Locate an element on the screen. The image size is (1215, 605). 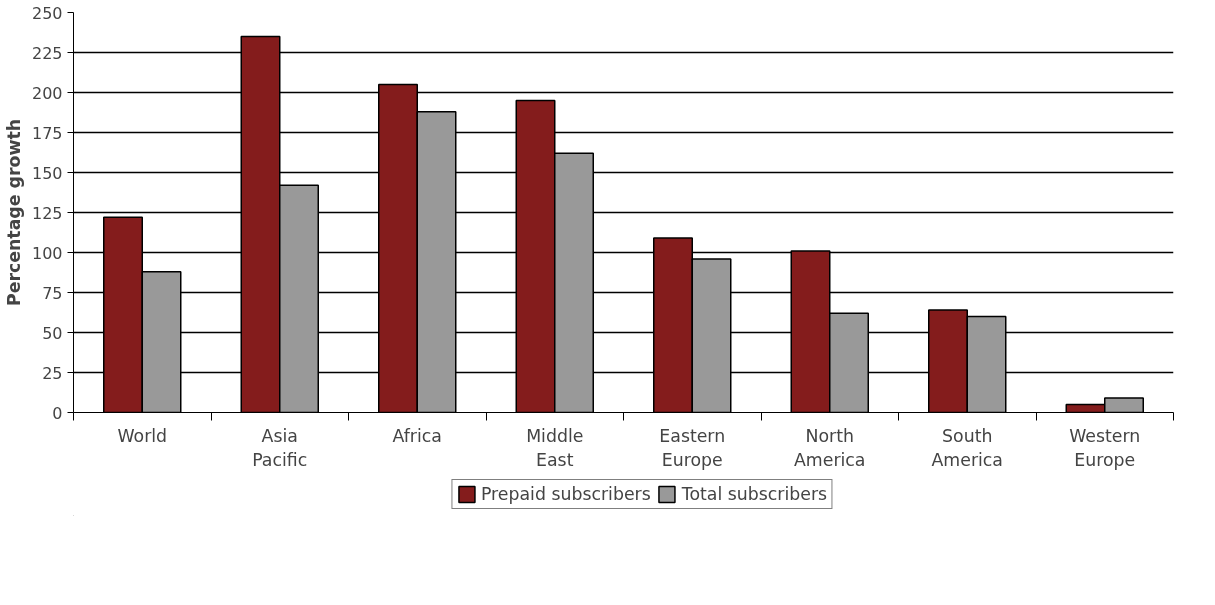
y-tick-label: 225 is located at coordinates (47, 53).